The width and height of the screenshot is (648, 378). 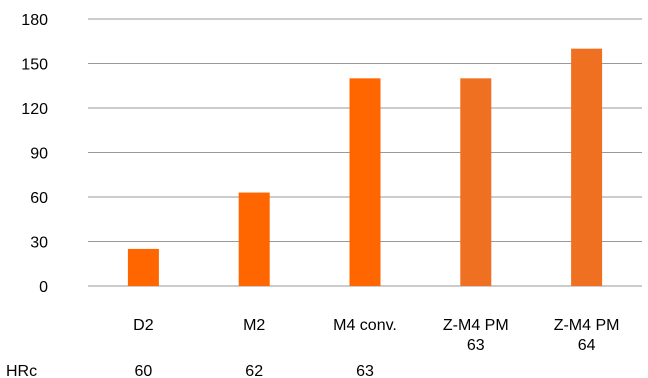 What do you see at coordinates (587, 325) in the screenshot?
I see `x-category-label-5: Z-M4 PM` at bounding box center [587, 325].